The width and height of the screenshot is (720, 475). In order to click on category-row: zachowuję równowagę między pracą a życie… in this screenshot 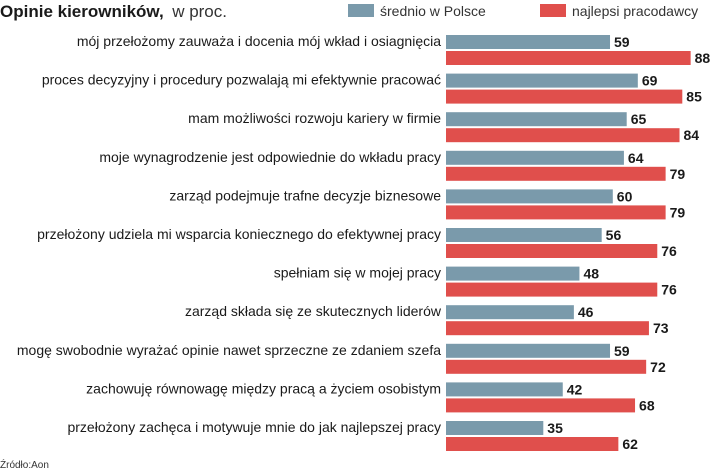, I will do `click(370, 396)`.